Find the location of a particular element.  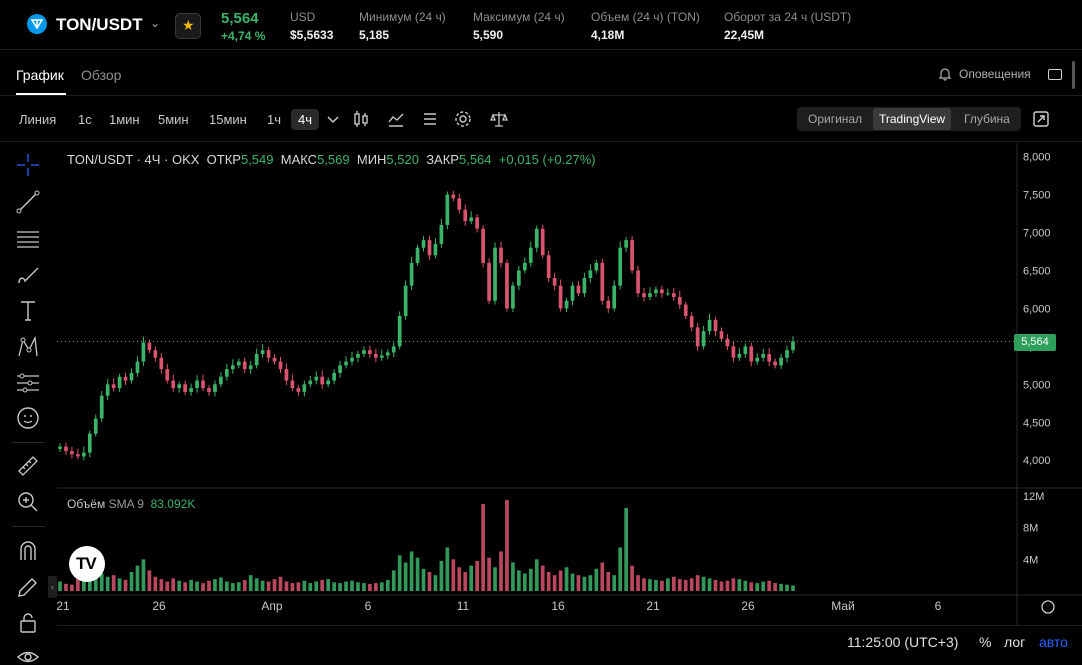

collapse-toolbar-button: ‹ is located at coordinates (52, 587).